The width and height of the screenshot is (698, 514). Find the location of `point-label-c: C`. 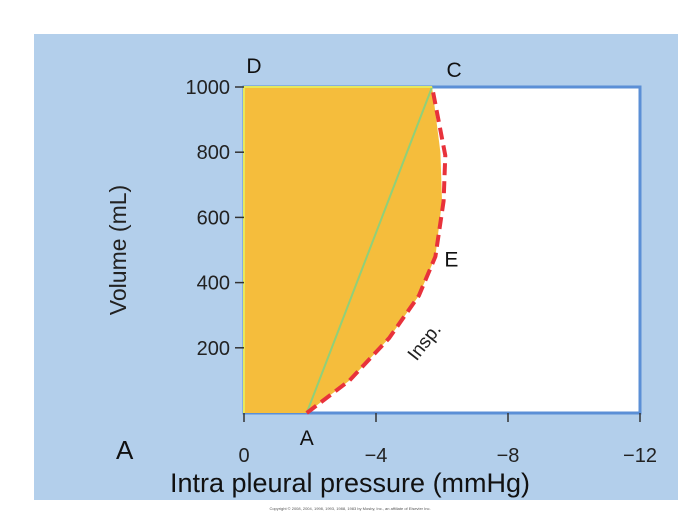

point-label-c: C is located at coordinates (454, 70).